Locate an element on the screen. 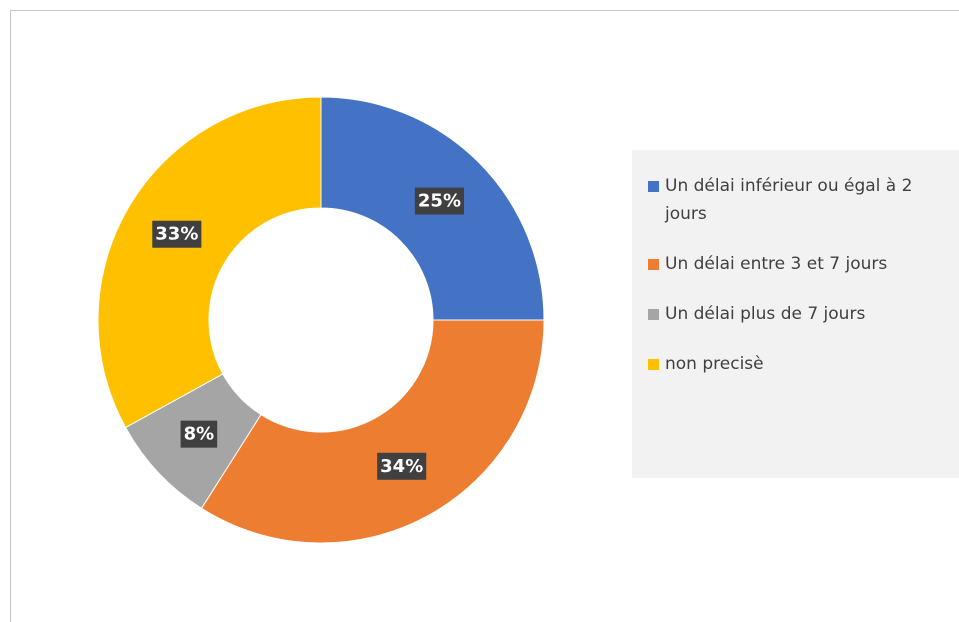  data-label: 34% is located at coordinates (402, 466).